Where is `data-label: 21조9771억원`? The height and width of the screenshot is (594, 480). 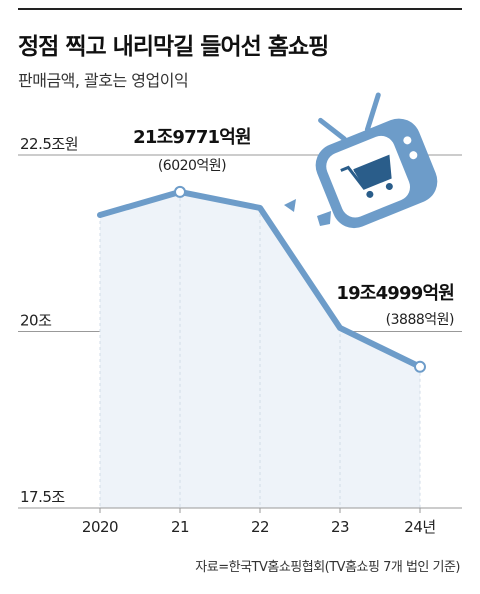
data-label: 21조9771억원 is located at coordinates (192, 137).